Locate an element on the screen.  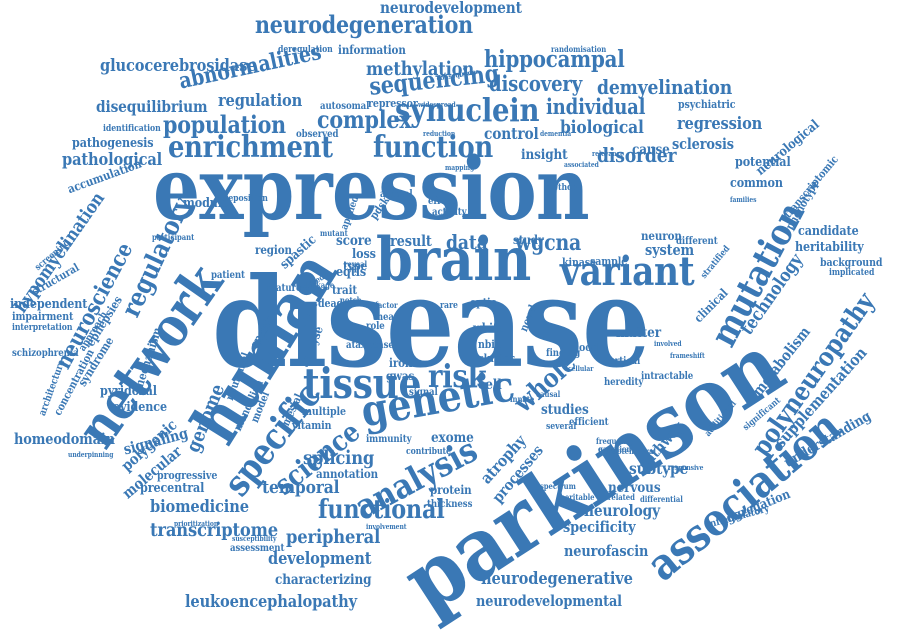
word: homeodomain is located at coordinates (64, 439).